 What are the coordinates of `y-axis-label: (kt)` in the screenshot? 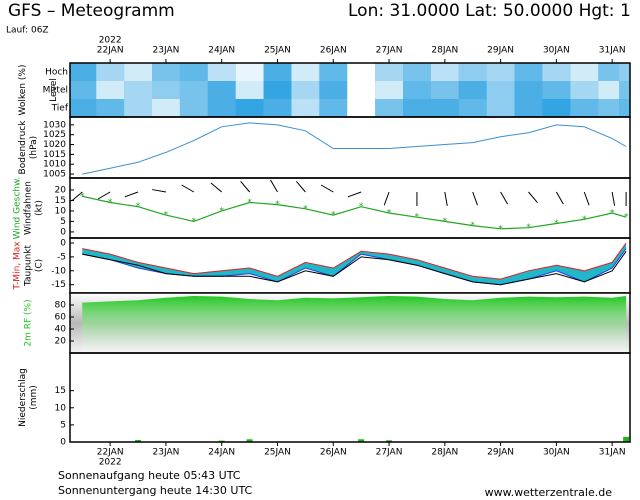 It's located at (40, 208).